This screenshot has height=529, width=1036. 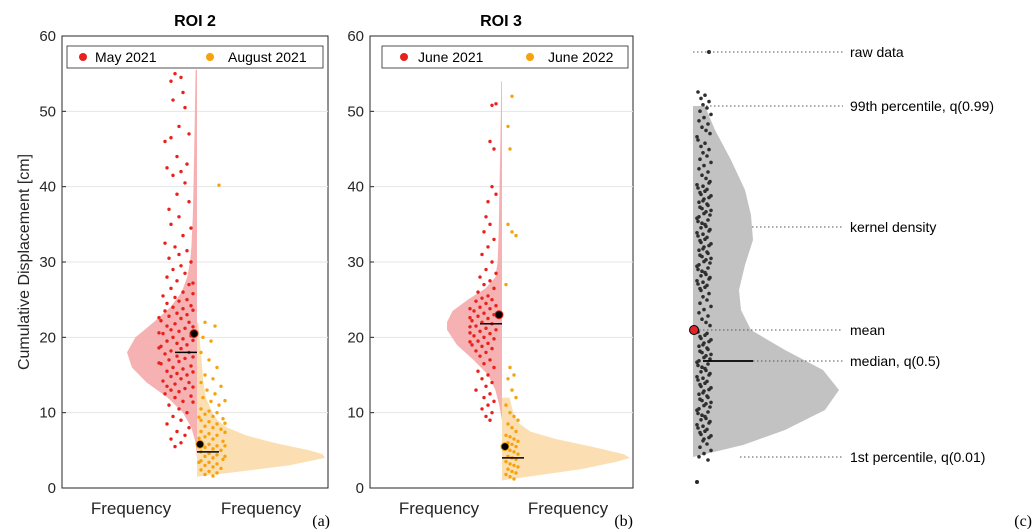 I want to click on y-tick-label: 60, so click(x=355, y=36).